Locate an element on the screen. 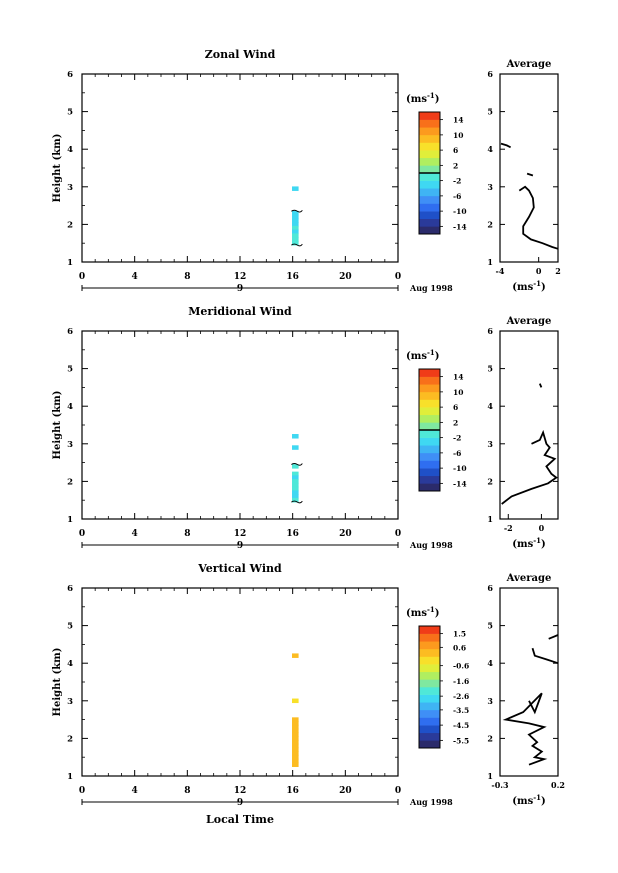  x-axis-label: Local Time is located at coordinates (240, 819).